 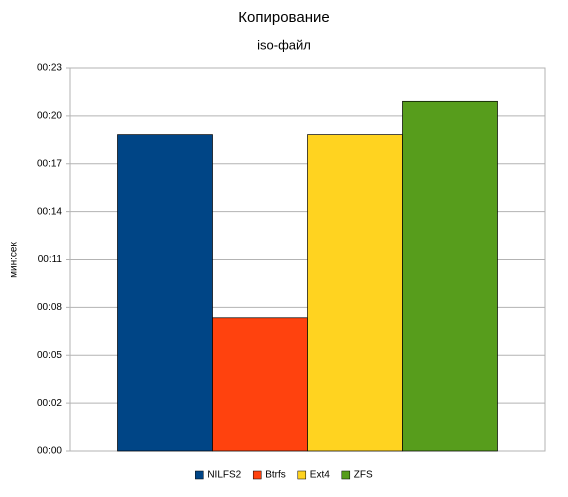 What do you see at coordinates (49, 307) in the screenshot?
I see `y-tick-label: 00:08` at bounding box center [49, 307].